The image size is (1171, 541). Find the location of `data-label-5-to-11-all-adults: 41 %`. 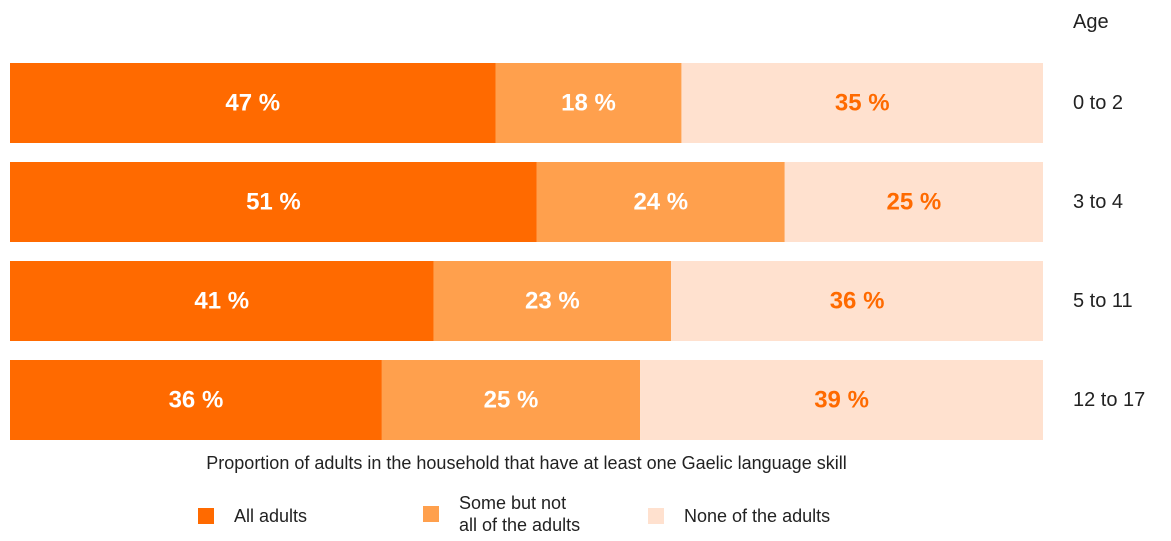

data-label-5-to-11-all-adults: 41 % is located at coordinates (221, 301).